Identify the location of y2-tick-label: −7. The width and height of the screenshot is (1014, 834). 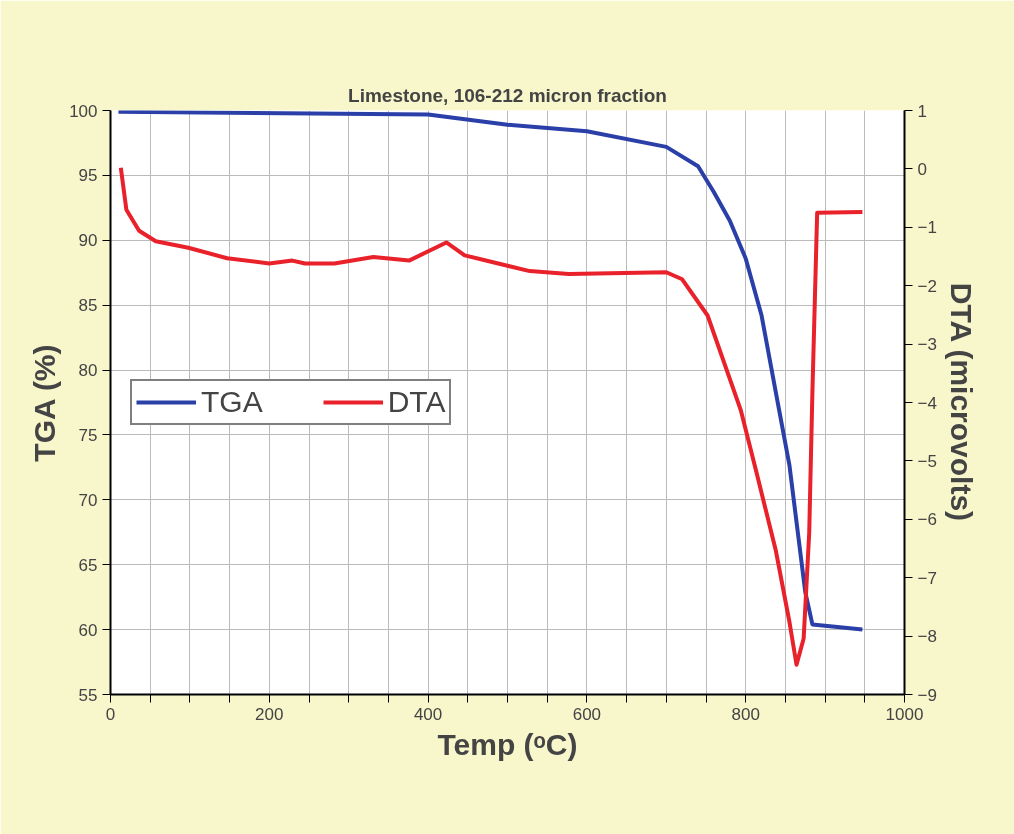
(927, 578).